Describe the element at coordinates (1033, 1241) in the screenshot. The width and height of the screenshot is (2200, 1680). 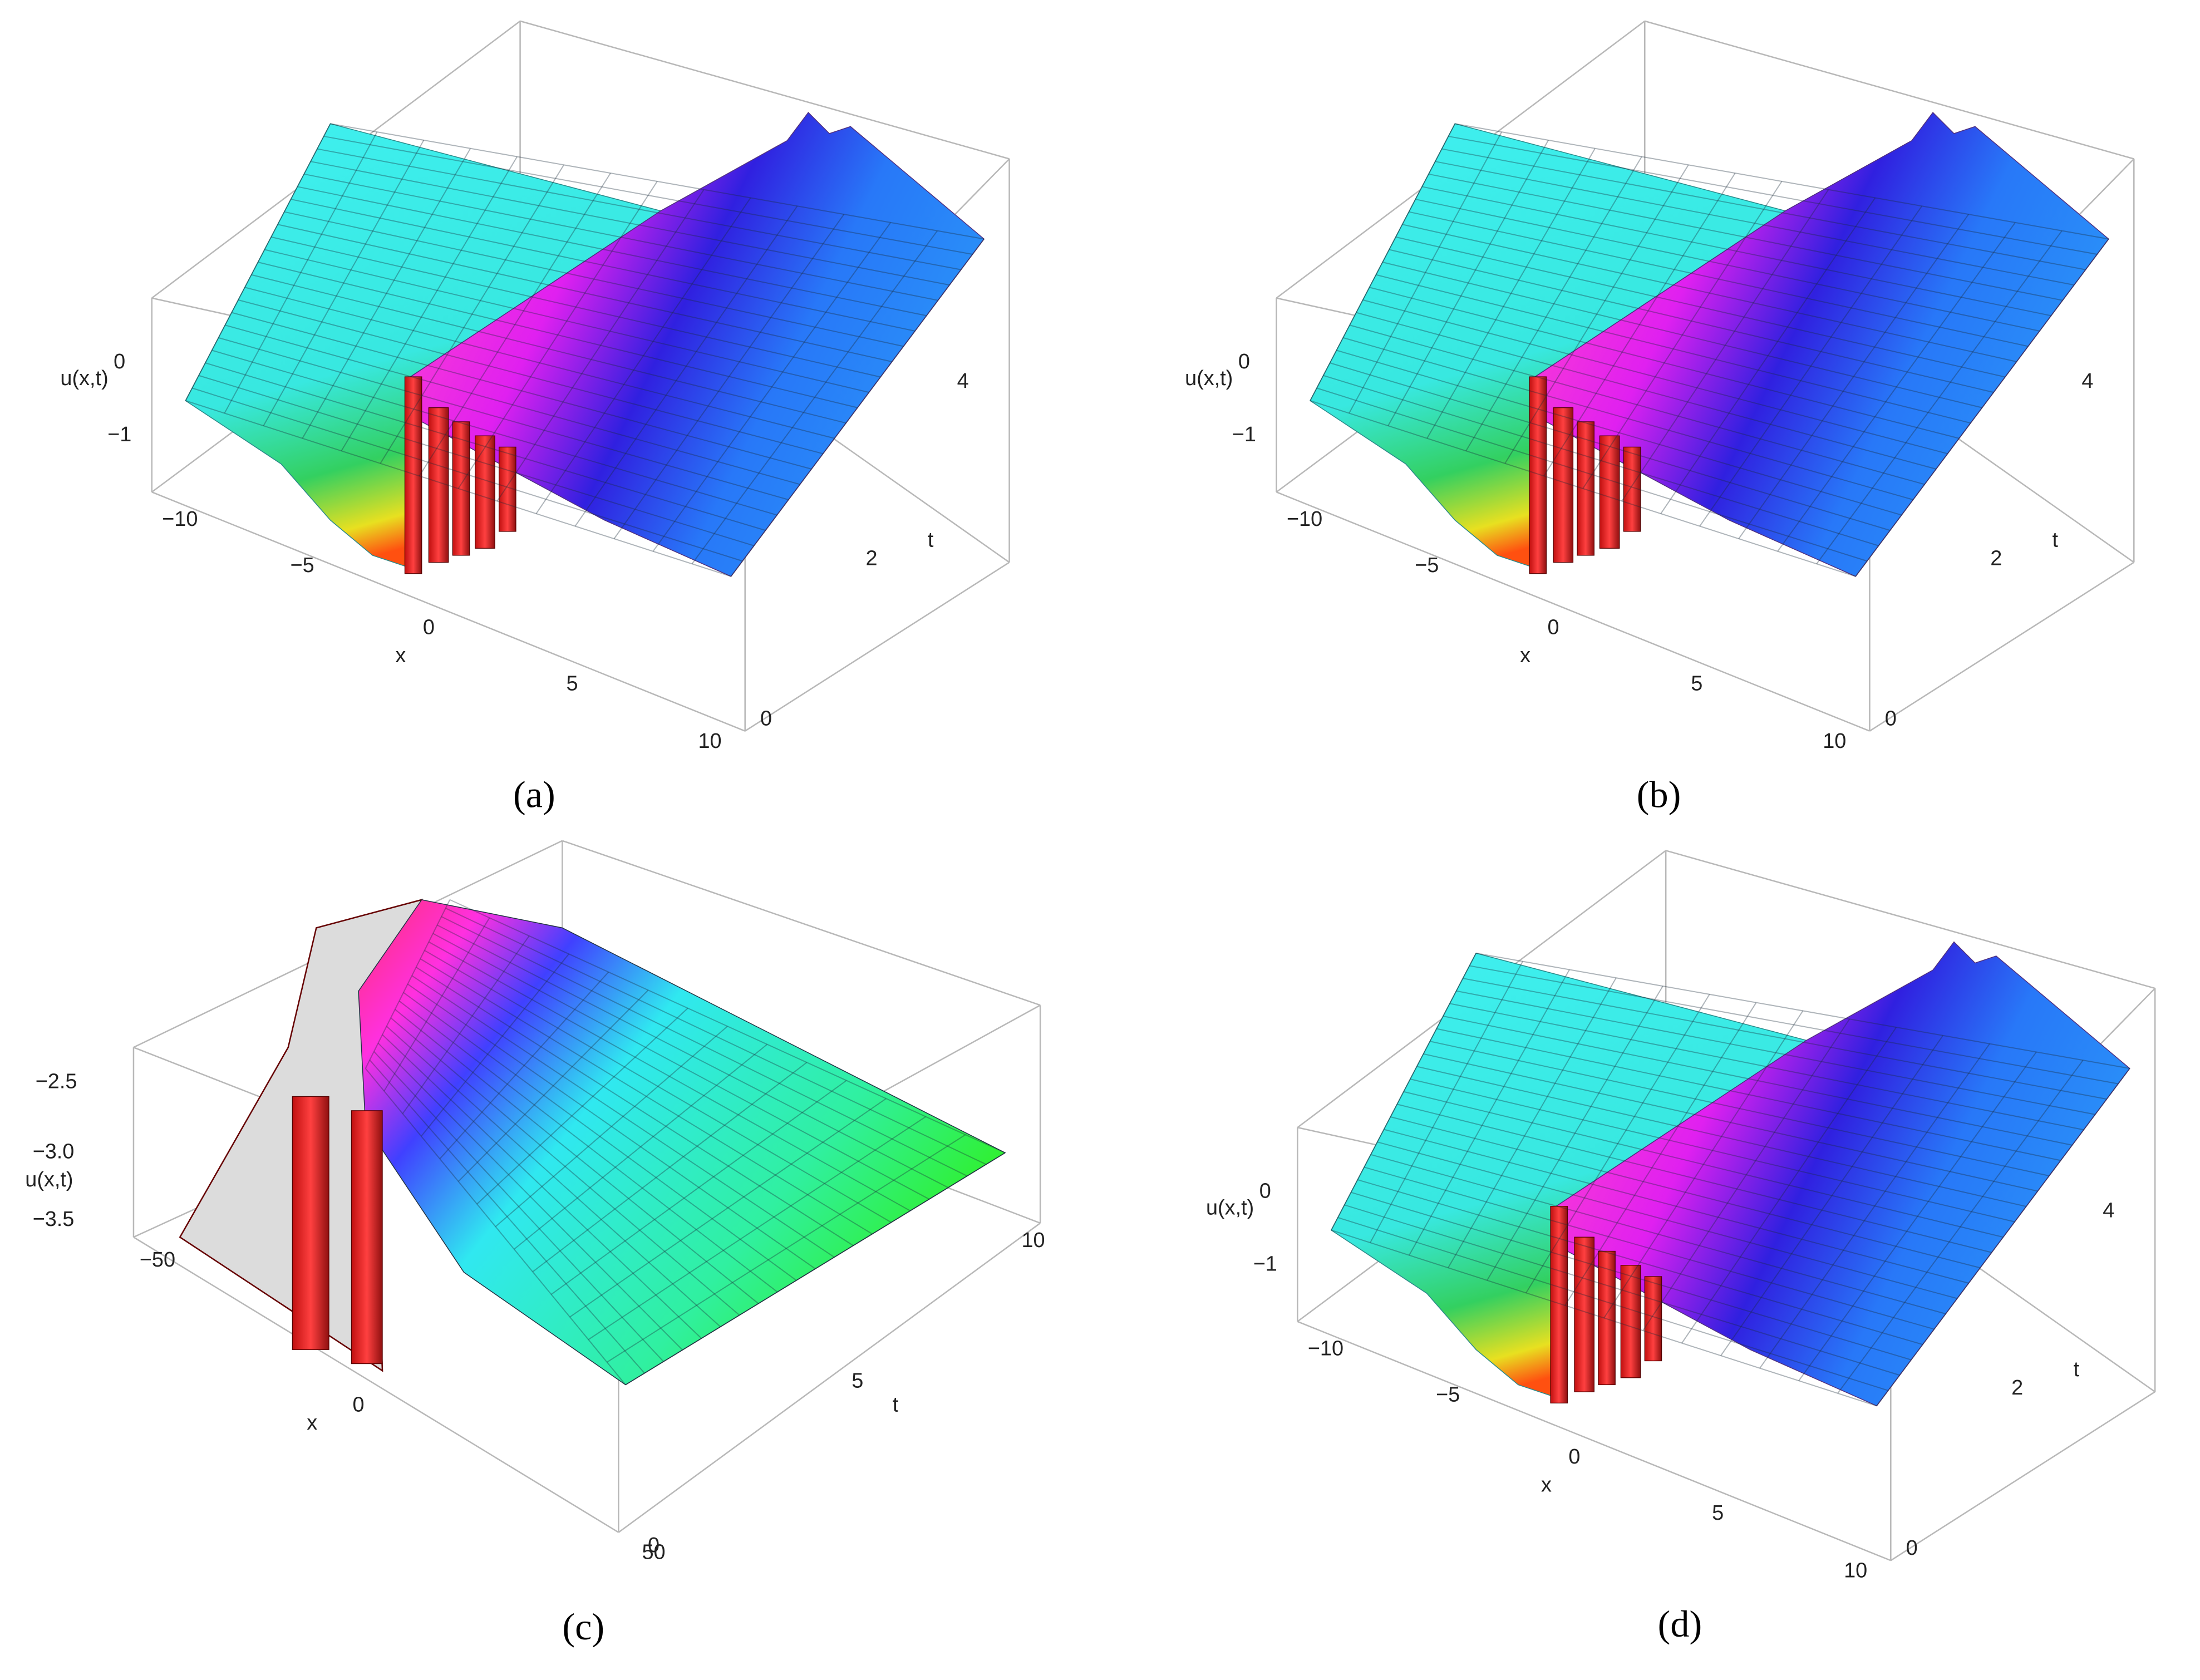
I see `t-tick-label: 10` at that location.